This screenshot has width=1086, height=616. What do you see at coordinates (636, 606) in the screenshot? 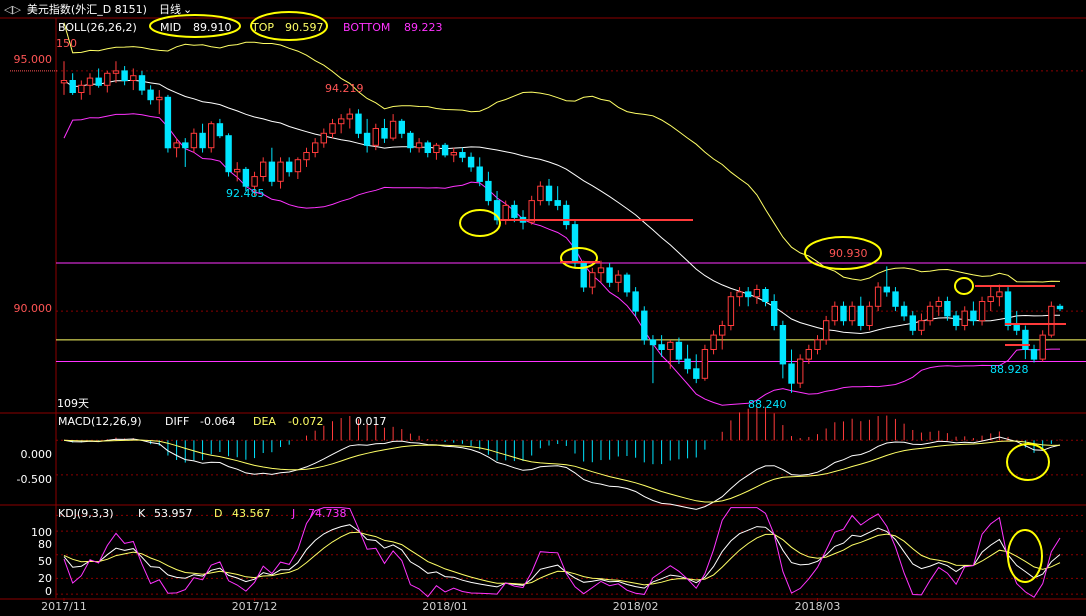
I see `x-tick-label: 2018/02` at bounding box center [636, 606].